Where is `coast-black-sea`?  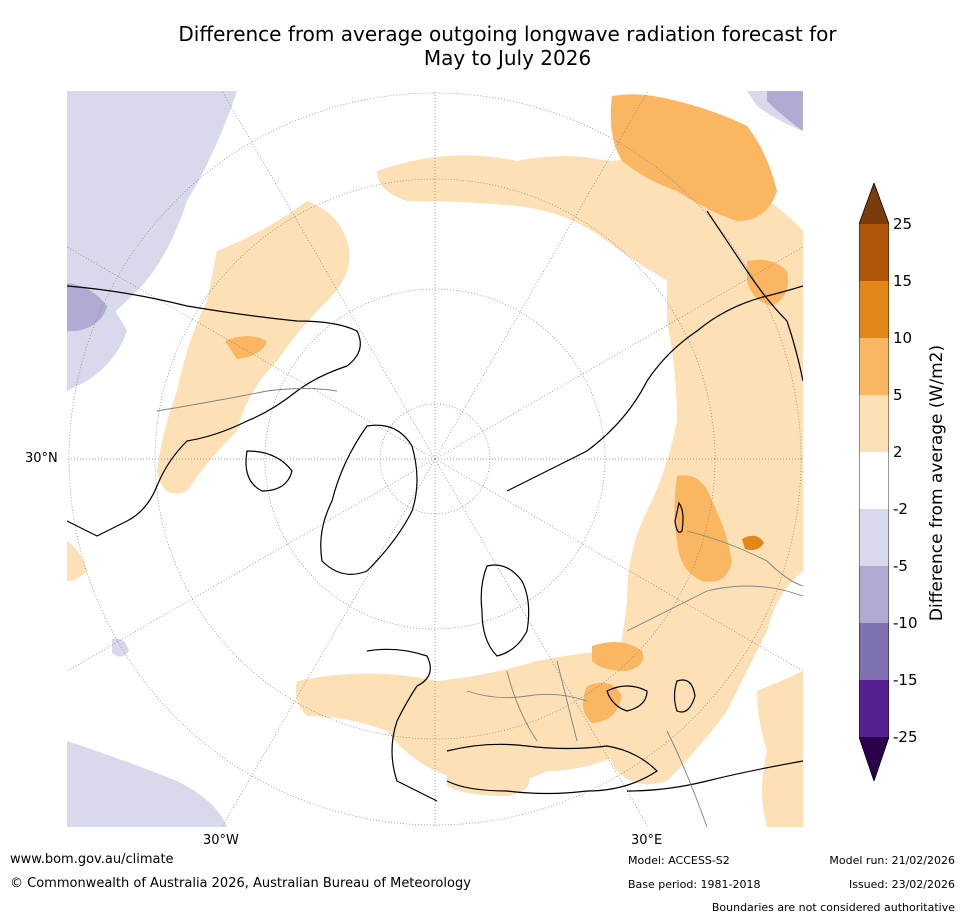 coast-black-sea is located at coordinates (627, 698).